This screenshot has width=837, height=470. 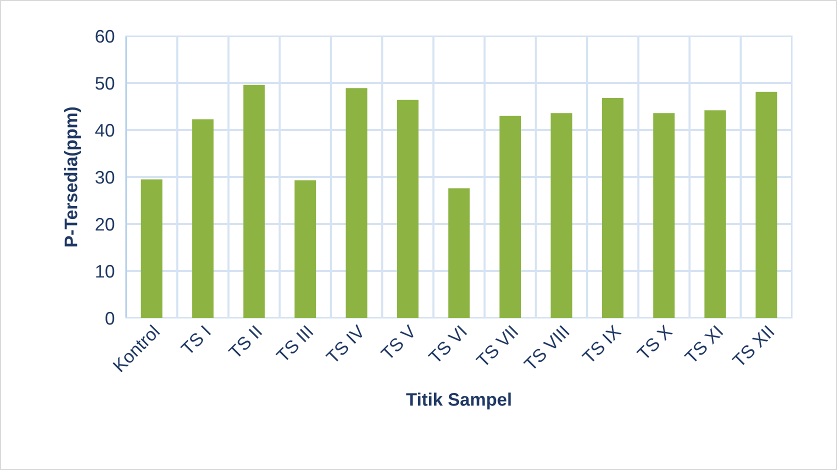 I want to click on x-tick-label: TS XI, so click(x=704, y=345).